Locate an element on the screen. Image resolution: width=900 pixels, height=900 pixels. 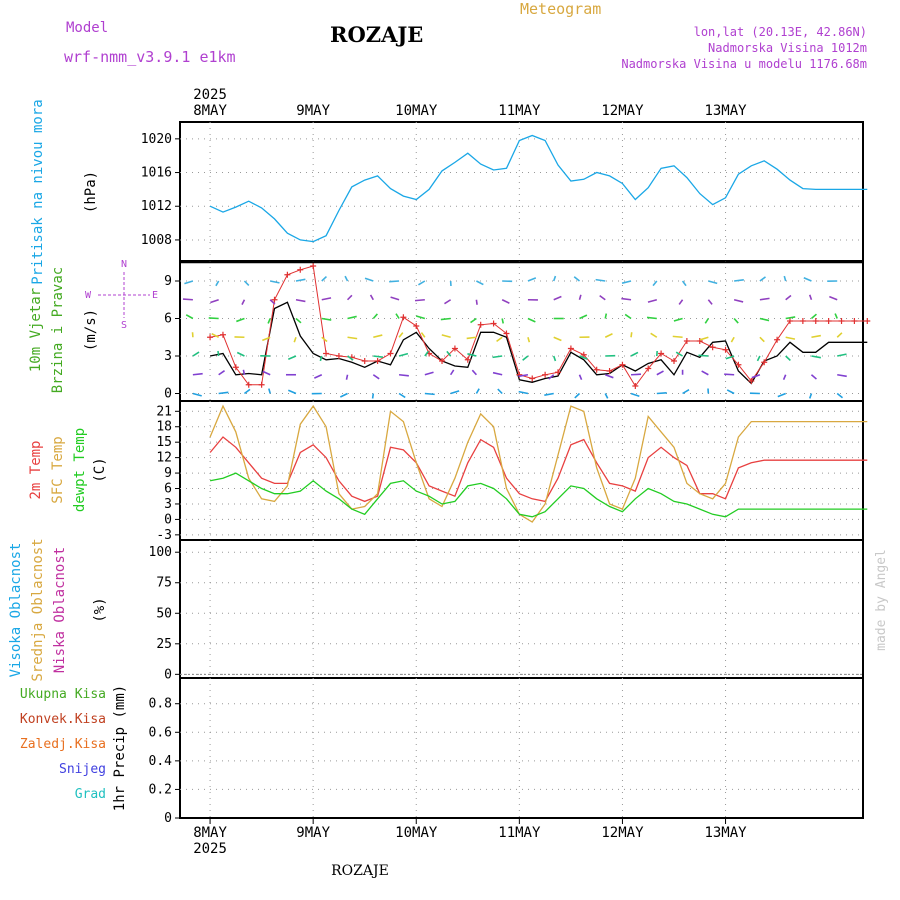
y-tick-label: 0.4 is located at coordinates (161, 761).